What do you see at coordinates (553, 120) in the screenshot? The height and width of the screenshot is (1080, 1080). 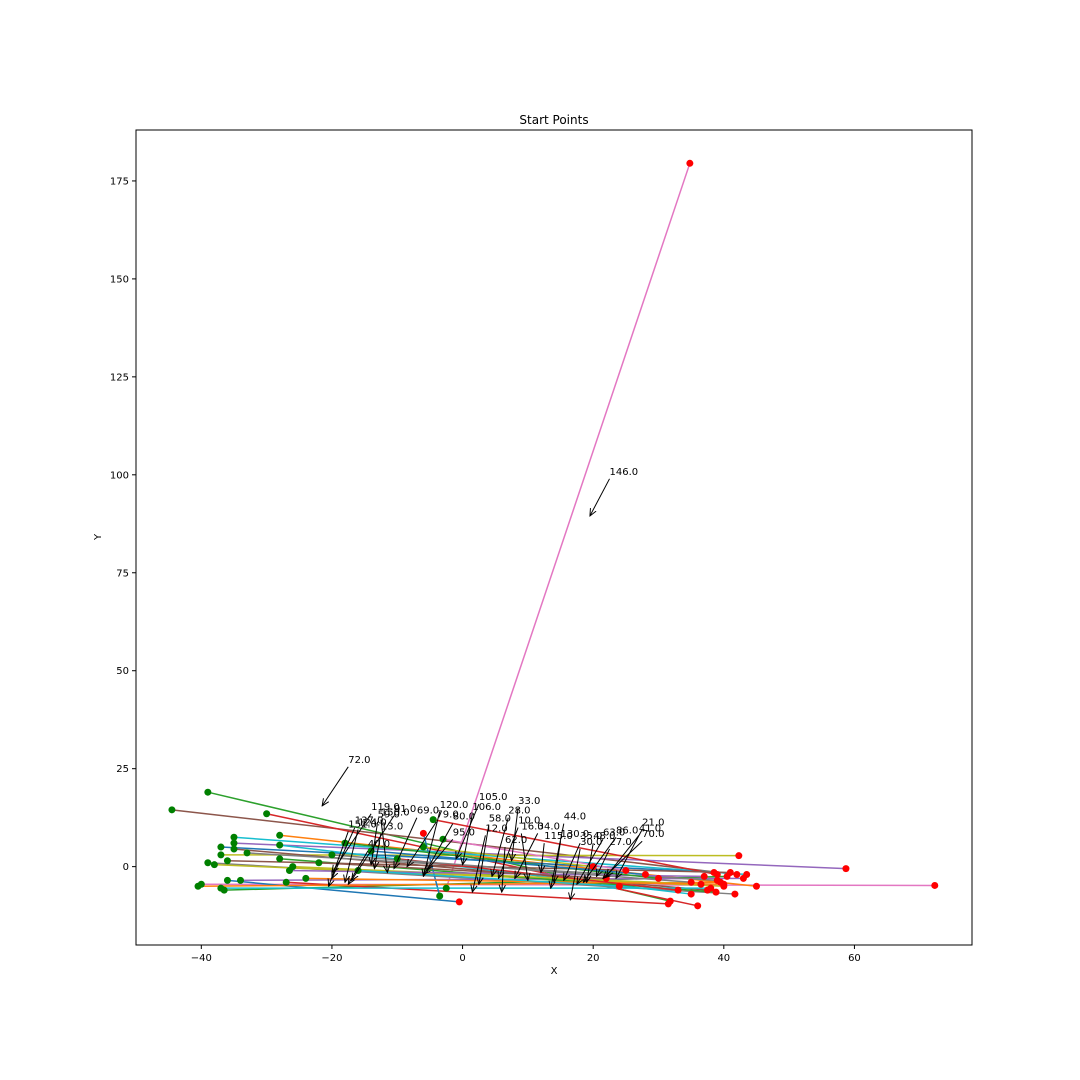 I see `chart-title: Start Points` at bounding box center [553, 120].